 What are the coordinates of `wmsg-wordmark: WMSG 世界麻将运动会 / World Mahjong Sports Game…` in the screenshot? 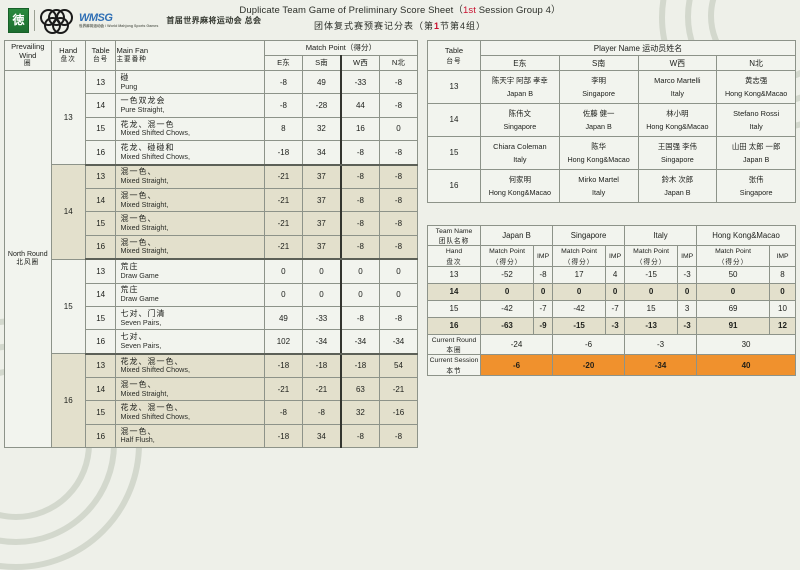 It's located at (118, 20).